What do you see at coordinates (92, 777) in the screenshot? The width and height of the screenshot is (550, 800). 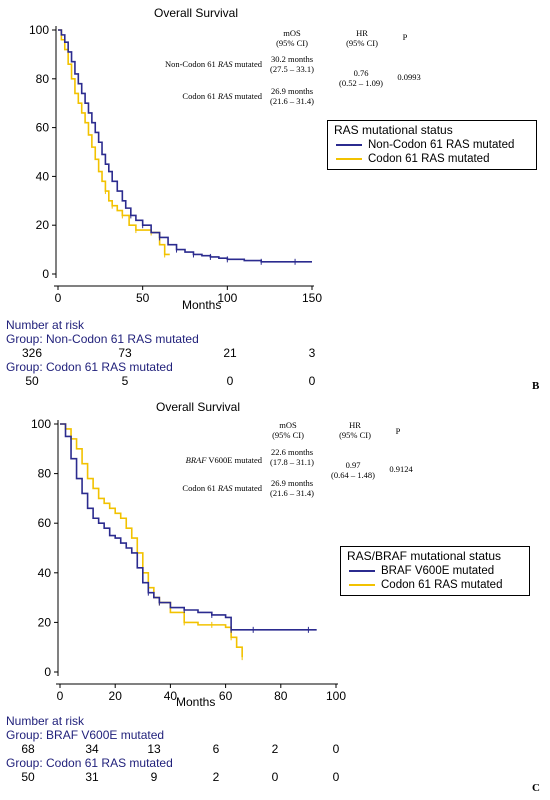 I see `risk-count: 31` at bounding box center [92, 777].